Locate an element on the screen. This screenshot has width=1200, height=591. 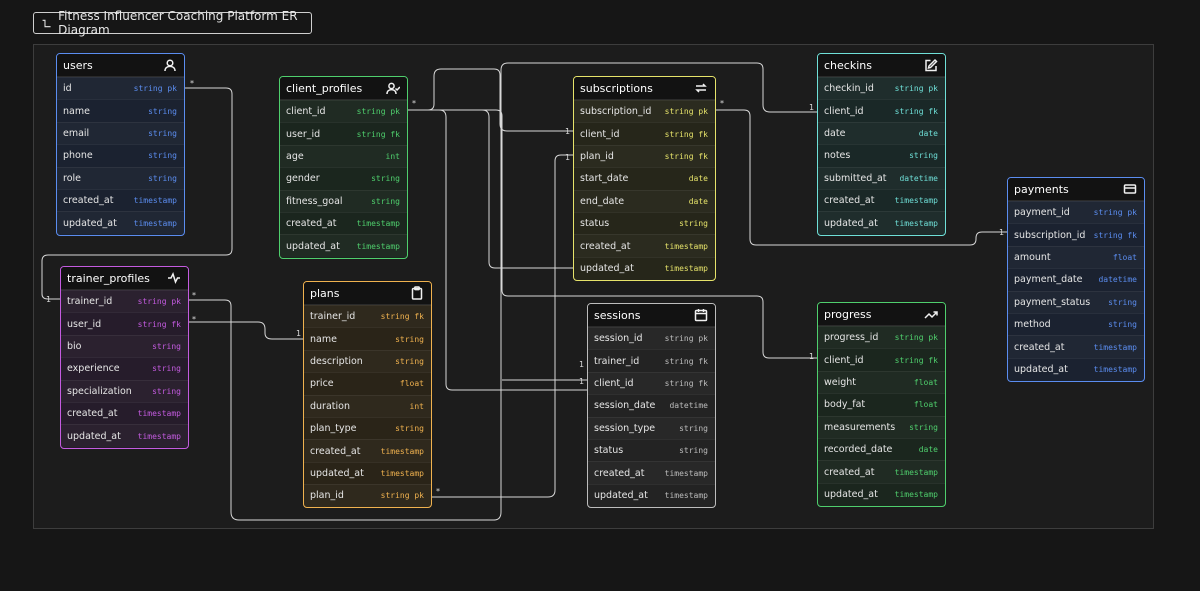
entity-header: checkins is located at coordinates (881, 65).